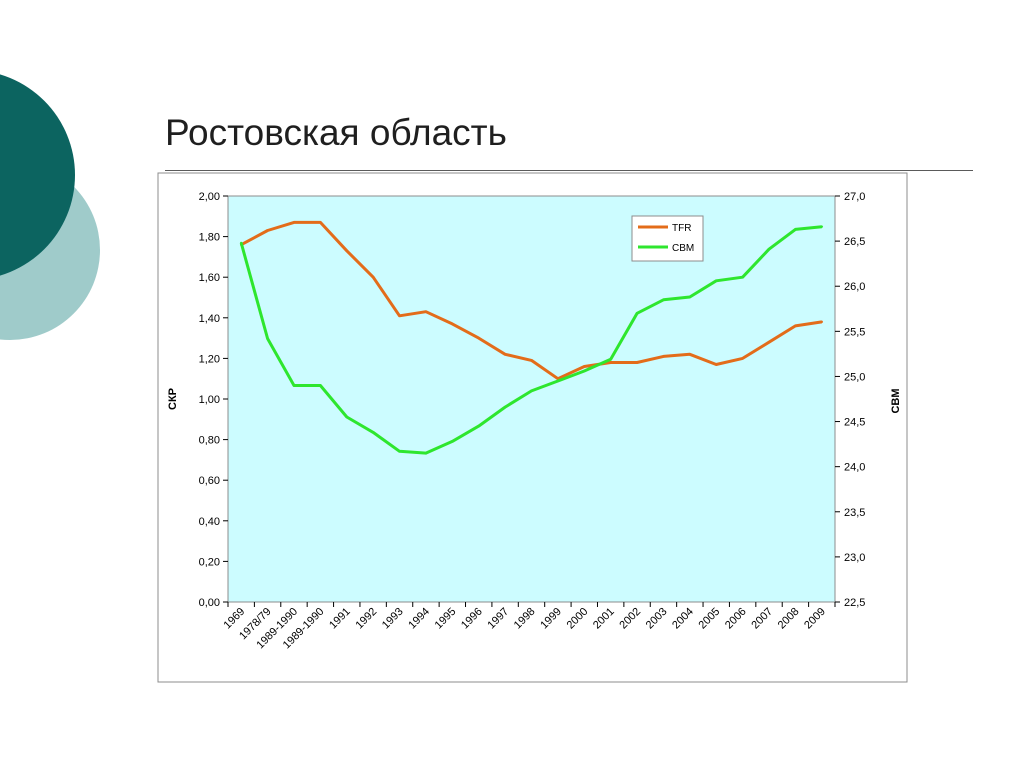 The width and height of the screenshot is (1024, 768). I want to click on right-tick-label: 26,5, so click(854, 242).